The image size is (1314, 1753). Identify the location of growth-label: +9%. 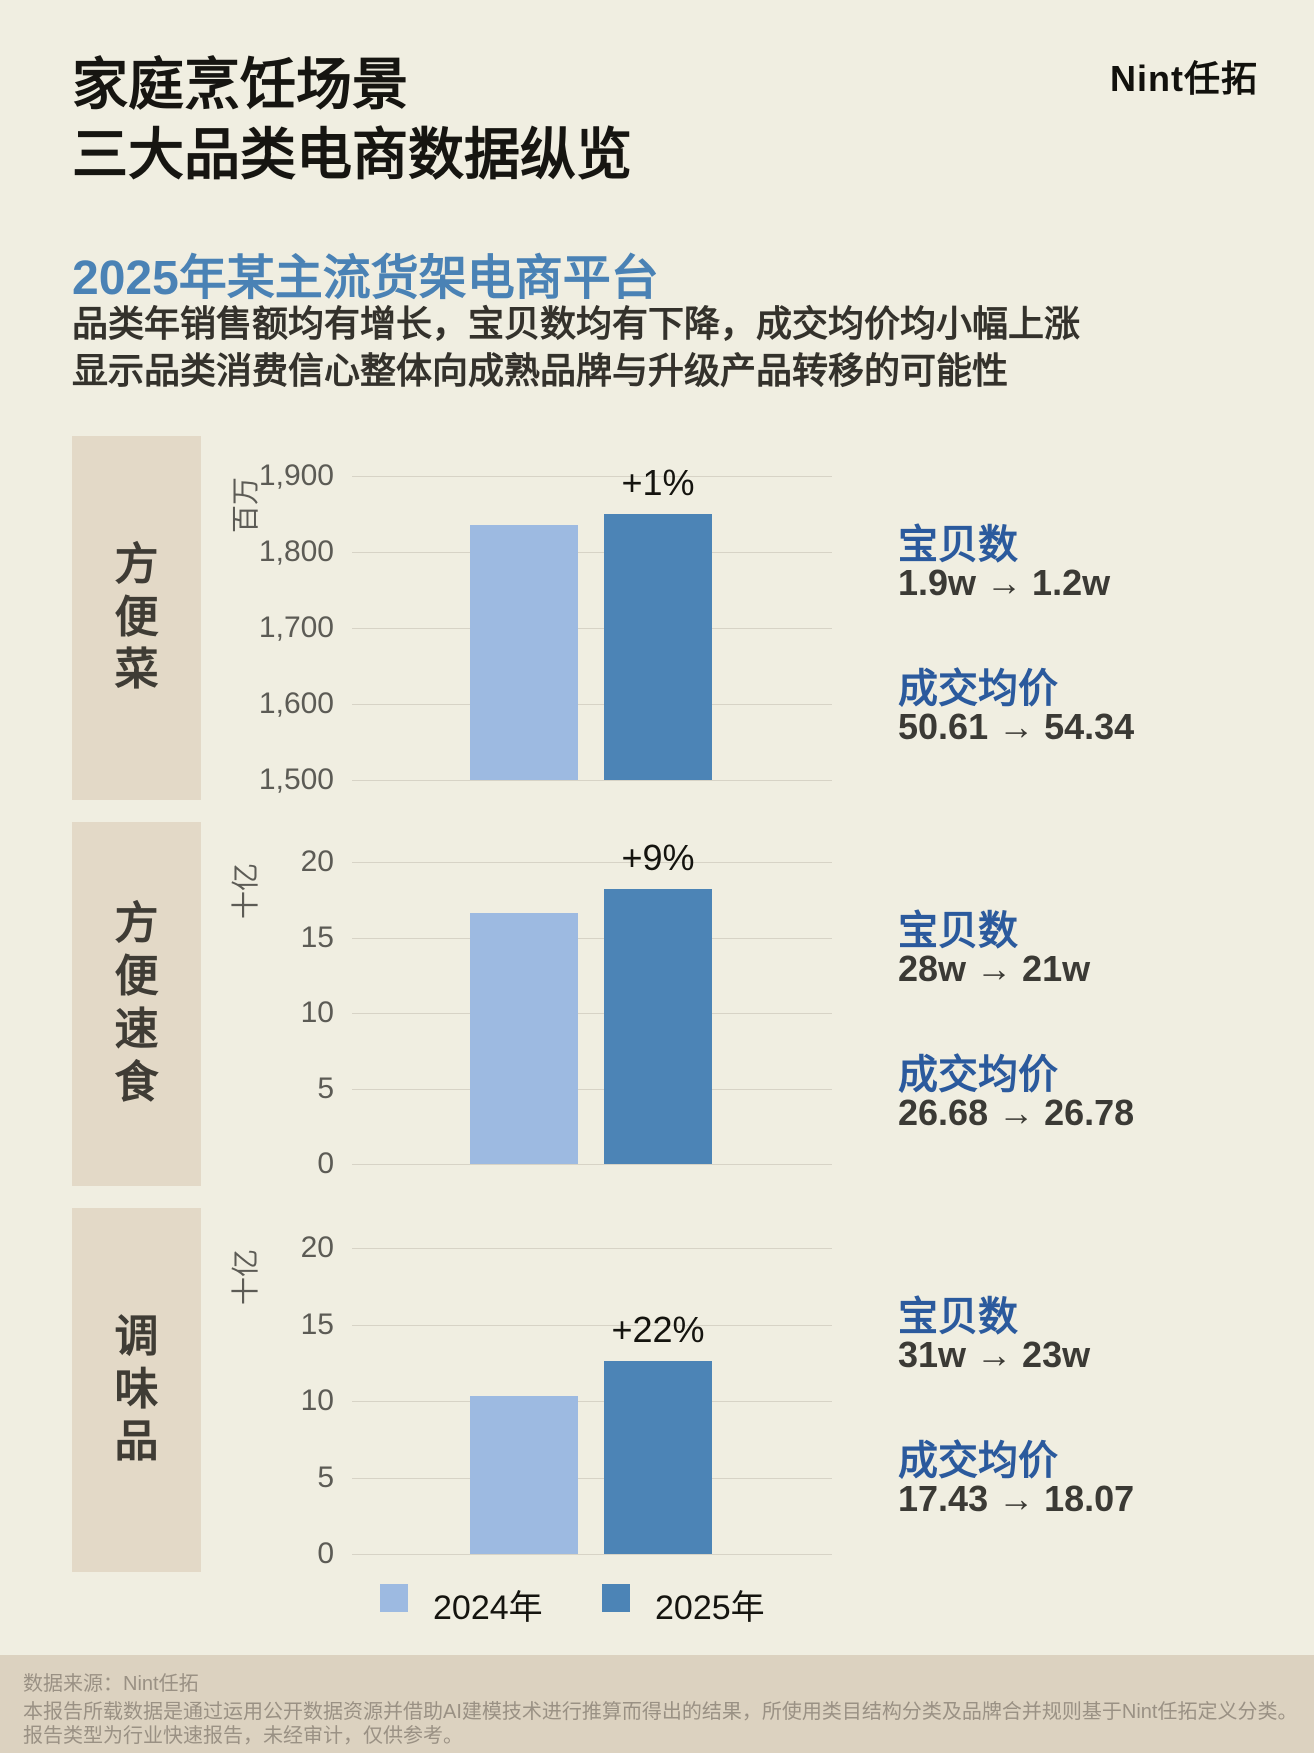
(658, 858).